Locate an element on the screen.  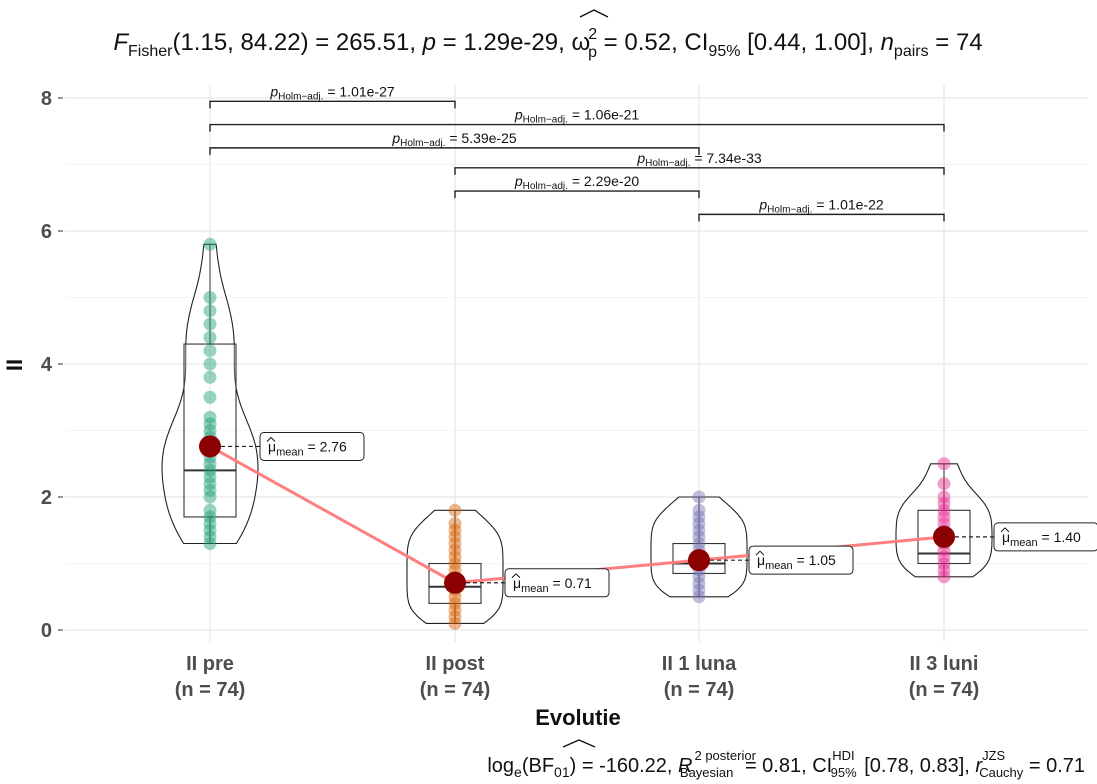
title-stat-sub: Fisher is located at coordinates (150, 51).